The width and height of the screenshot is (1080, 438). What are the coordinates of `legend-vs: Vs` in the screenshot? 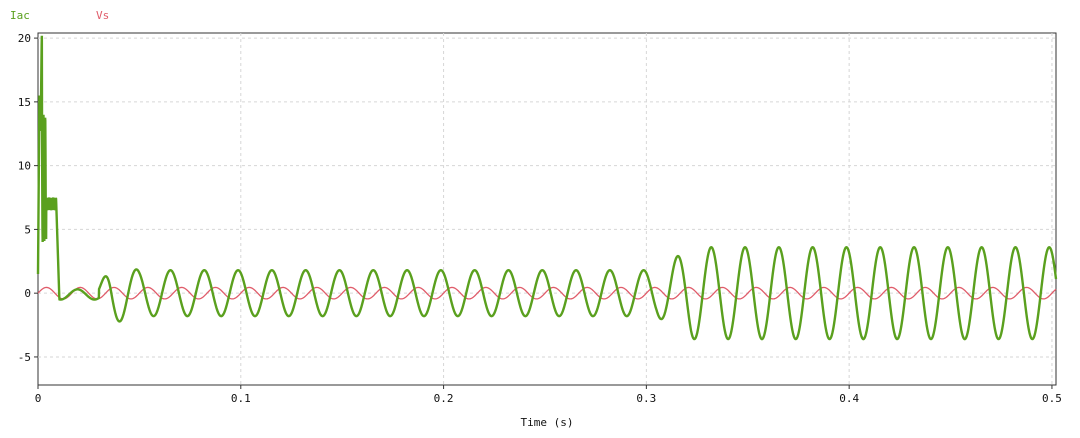 It's located at (102, 15).